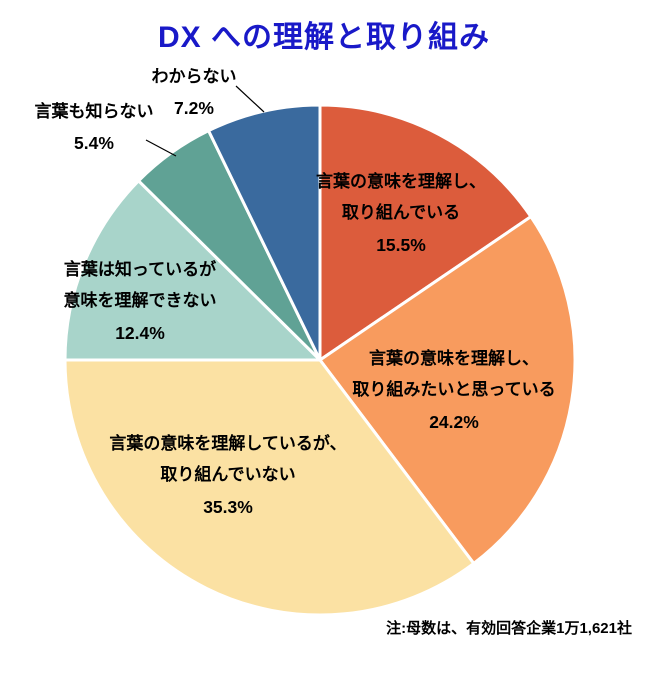 Image resolution: width=648 pixels, height=679 pixels. I want to click on chart-title: DX への理解と取り組み, so click(323, 37).